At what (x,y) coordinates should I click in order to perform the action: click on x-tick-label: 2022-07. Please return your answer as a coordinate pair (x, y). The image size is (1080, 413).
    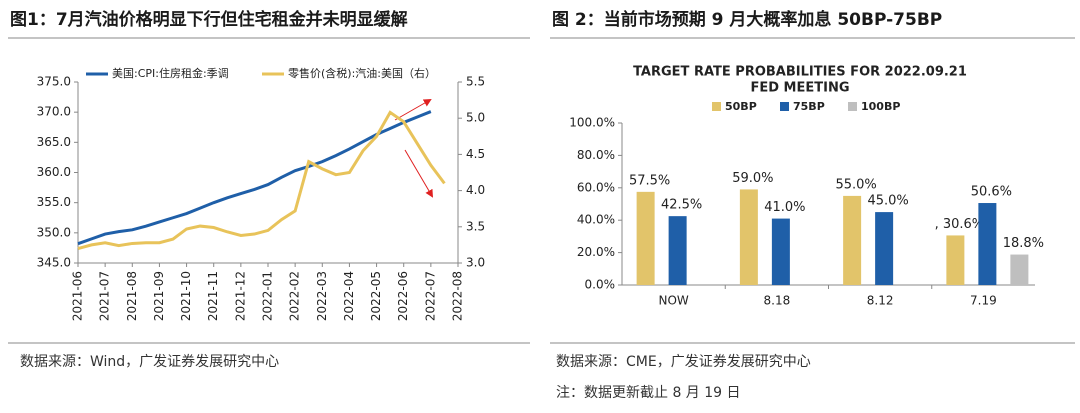
    Looking at the image, I should click on (430, 296).